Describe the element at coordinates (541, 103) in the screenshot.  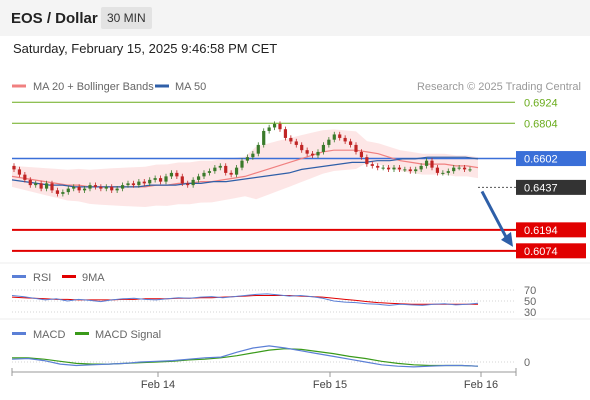
I see `level-label: 0.6924` at that location.